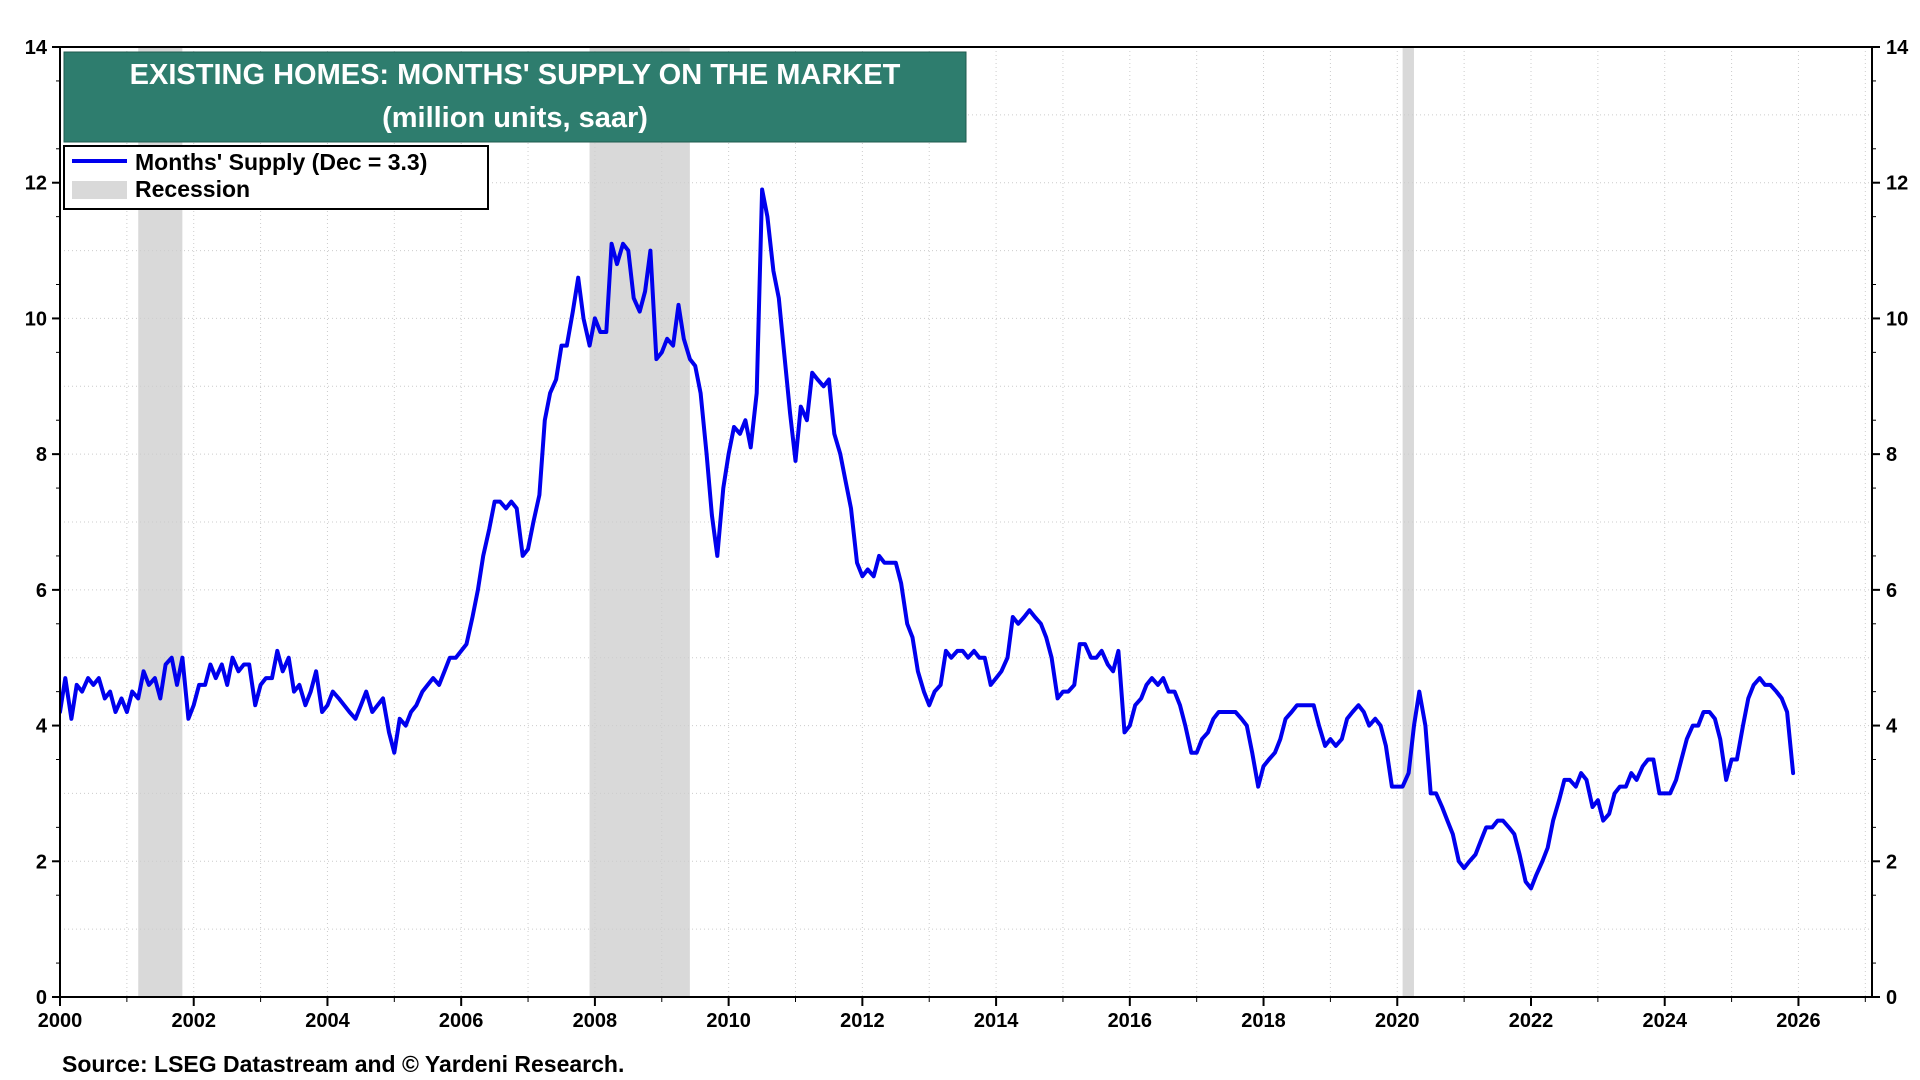 This screenshot has height=1080, width=1920. What do you see at coordinates (41, 455) in the screenshot?
I see `y-tick-label-left-8: 8` at bounding box center [41, 455].